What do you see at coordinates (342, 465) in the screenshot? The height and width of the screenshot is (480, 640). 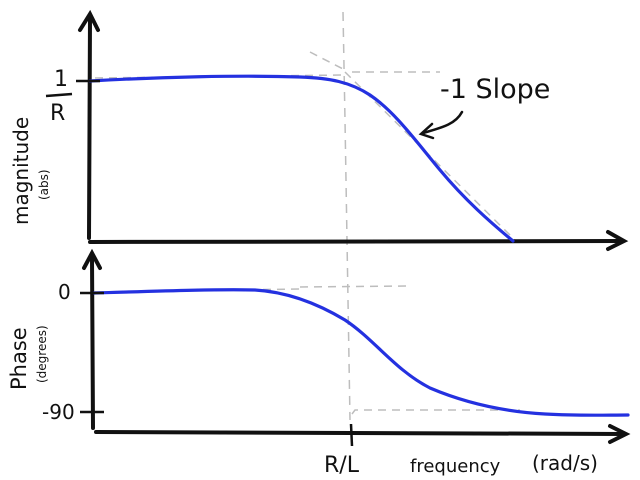 I see `frequency-tick-label: R/L` at bounding box center [342, 465].